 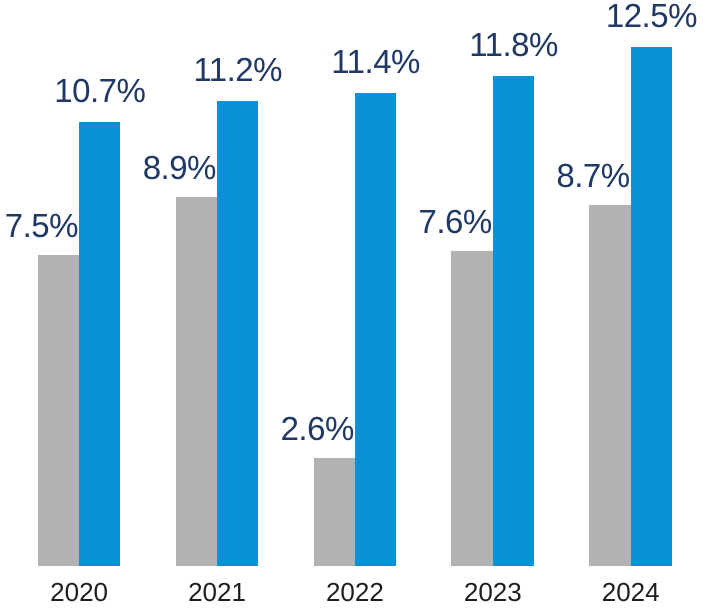 I want to click on bar-blue-2021, so click(x=238, y=333).